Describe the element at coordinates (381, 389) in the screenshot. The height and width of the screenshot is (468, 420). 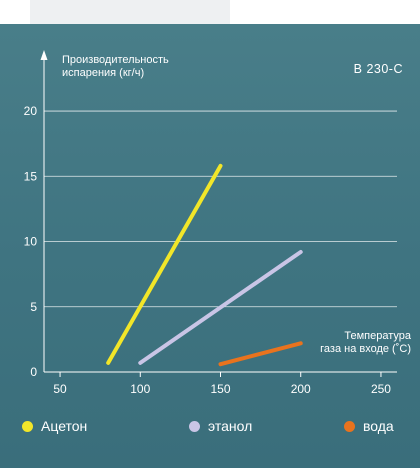
I see `x-tick-label-250: 250` at that location.